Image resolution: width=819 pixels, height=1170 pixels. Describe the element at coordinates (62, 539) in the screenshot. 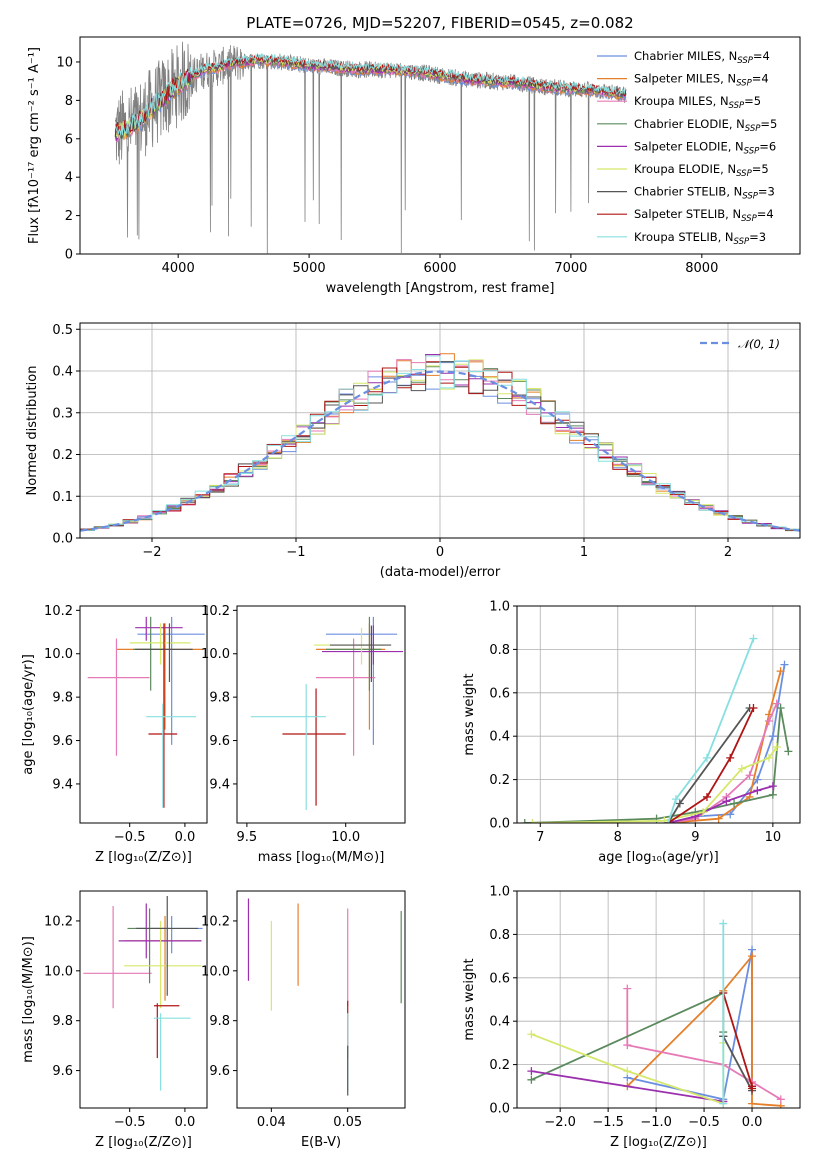

I see `y-tick-label: 0.0` at that location.